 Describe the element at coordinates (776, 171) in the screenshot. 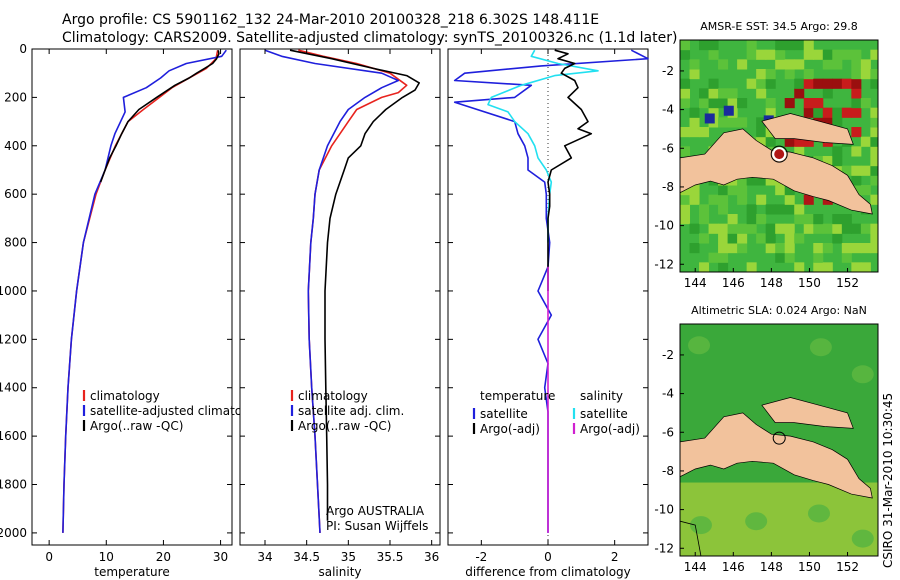

I see `sst_map-land-new-guinea` at that location.